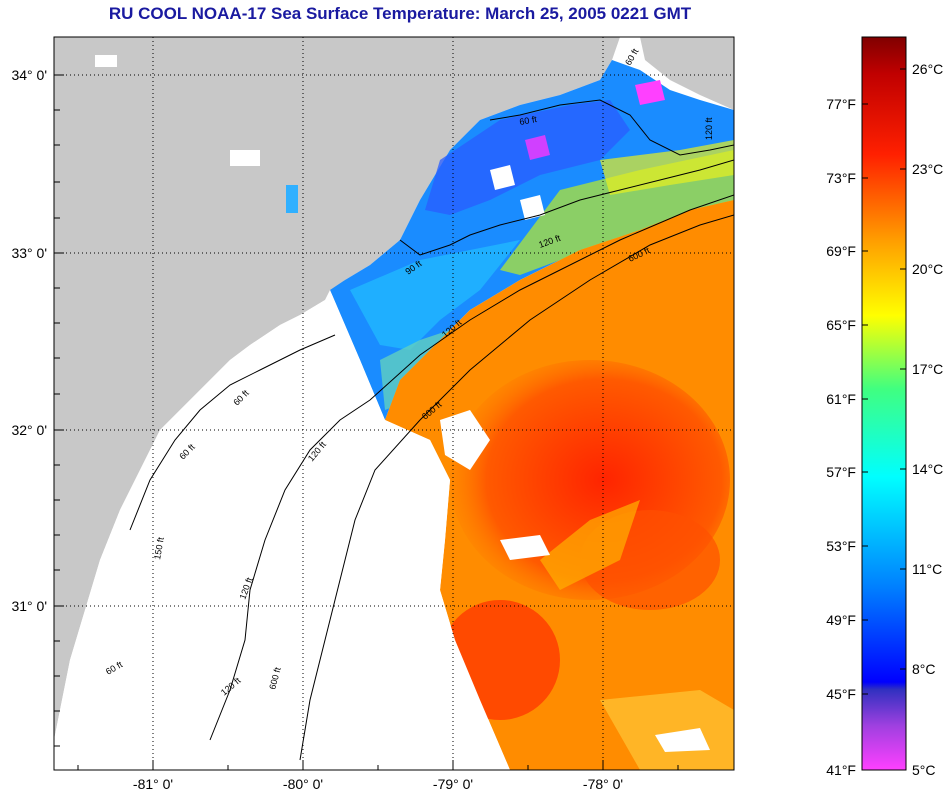 This screenshot has width=952, height=793. Describe the element at coordinates (303, 784) in the screenshot. I see `lon-label: -80° 0'` at that location.